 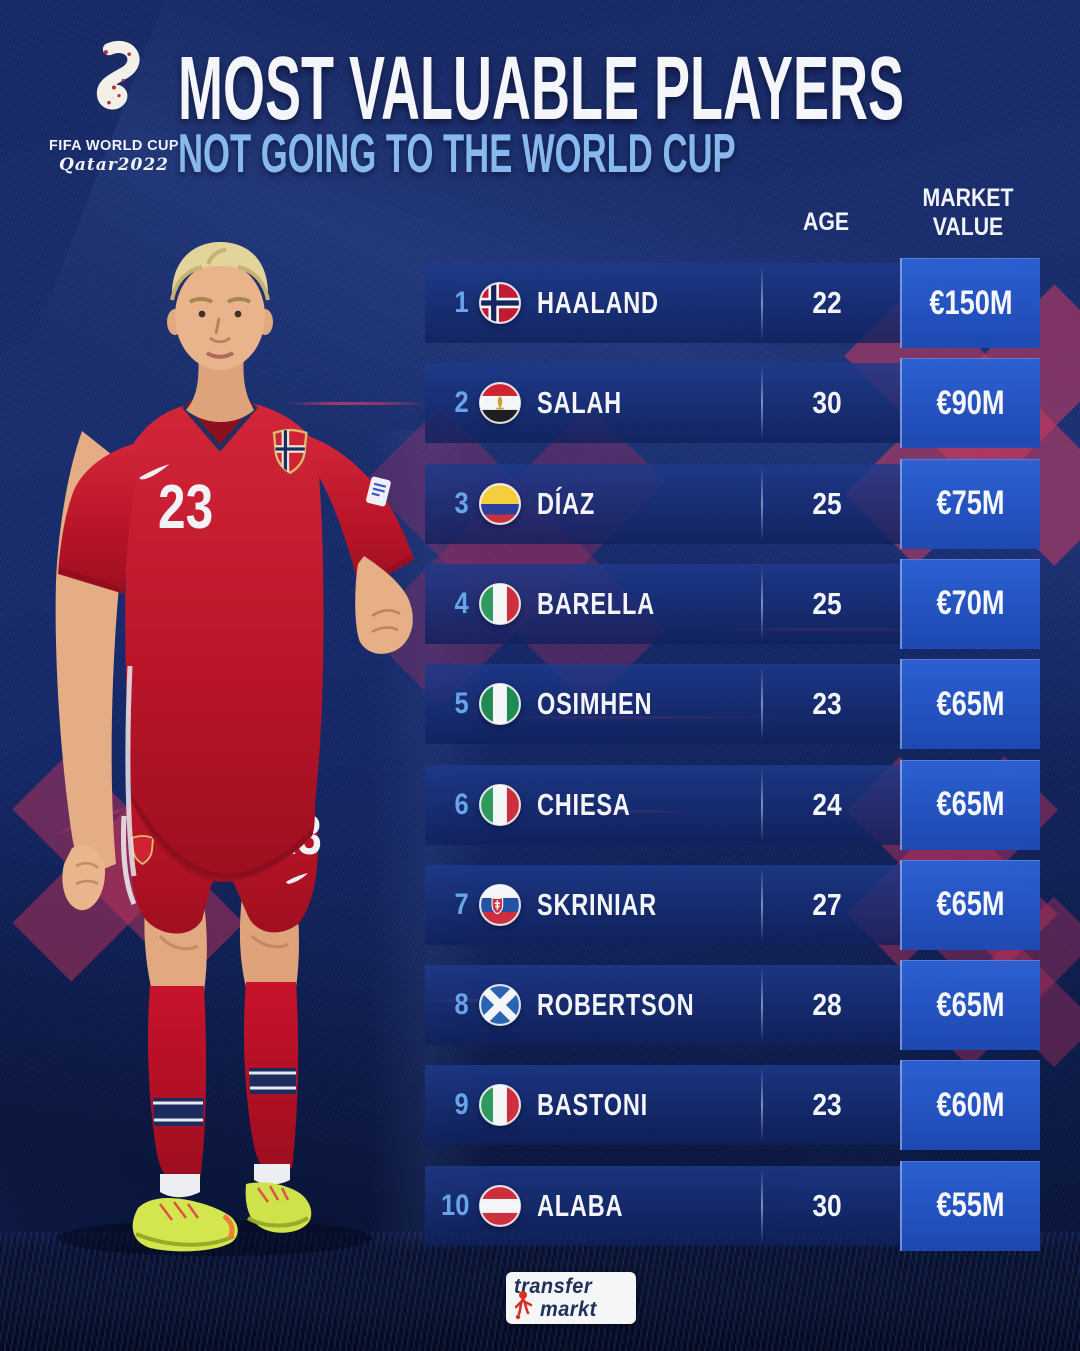 What do you see at coordinates (357, 403) in the screenshot?
I see `red-line-decoration` at bounding box center [357, 403].